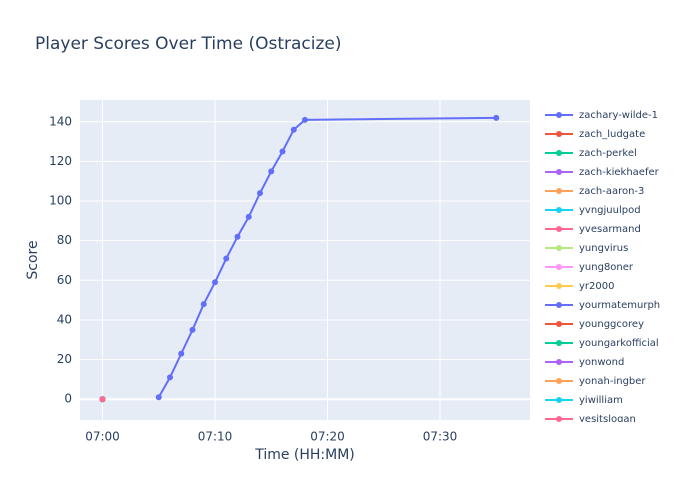 Image resolution: width=700 pixels, height=500 pixels. I want to click on legend-label: younggcorey, so click(611, 324).